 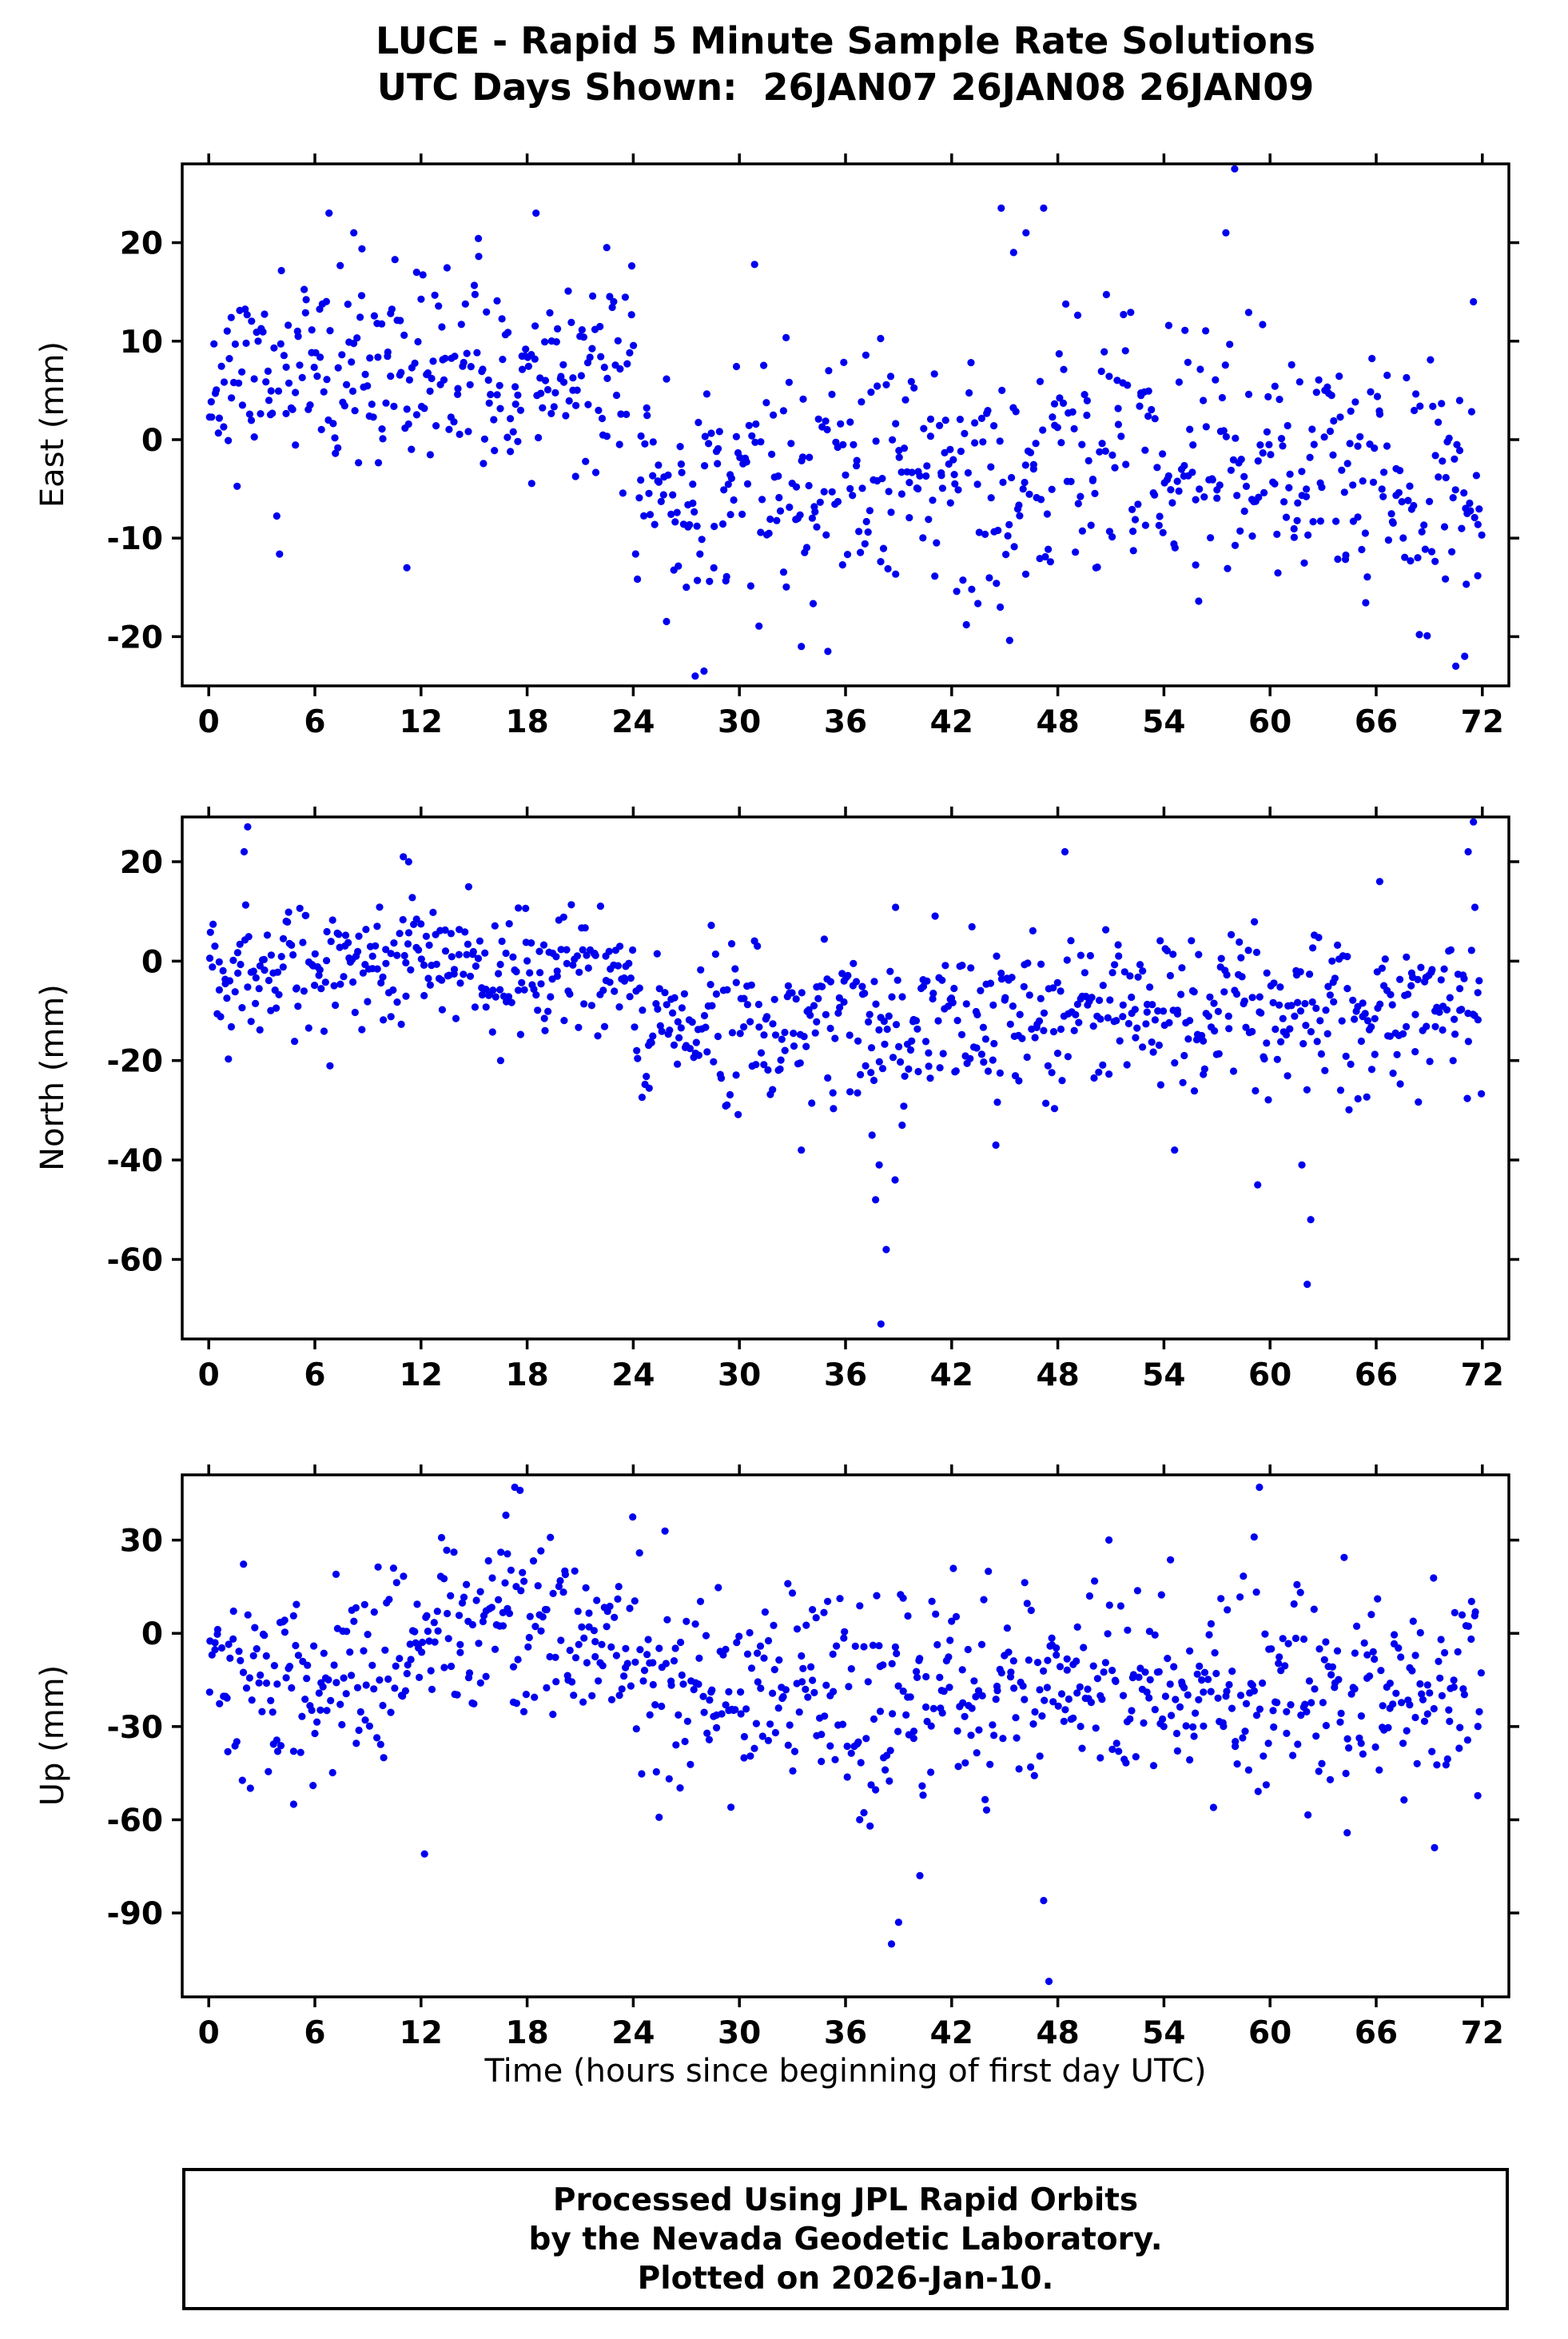 I want to click on x-tick-label: 60, so click(x=1269, y=722).